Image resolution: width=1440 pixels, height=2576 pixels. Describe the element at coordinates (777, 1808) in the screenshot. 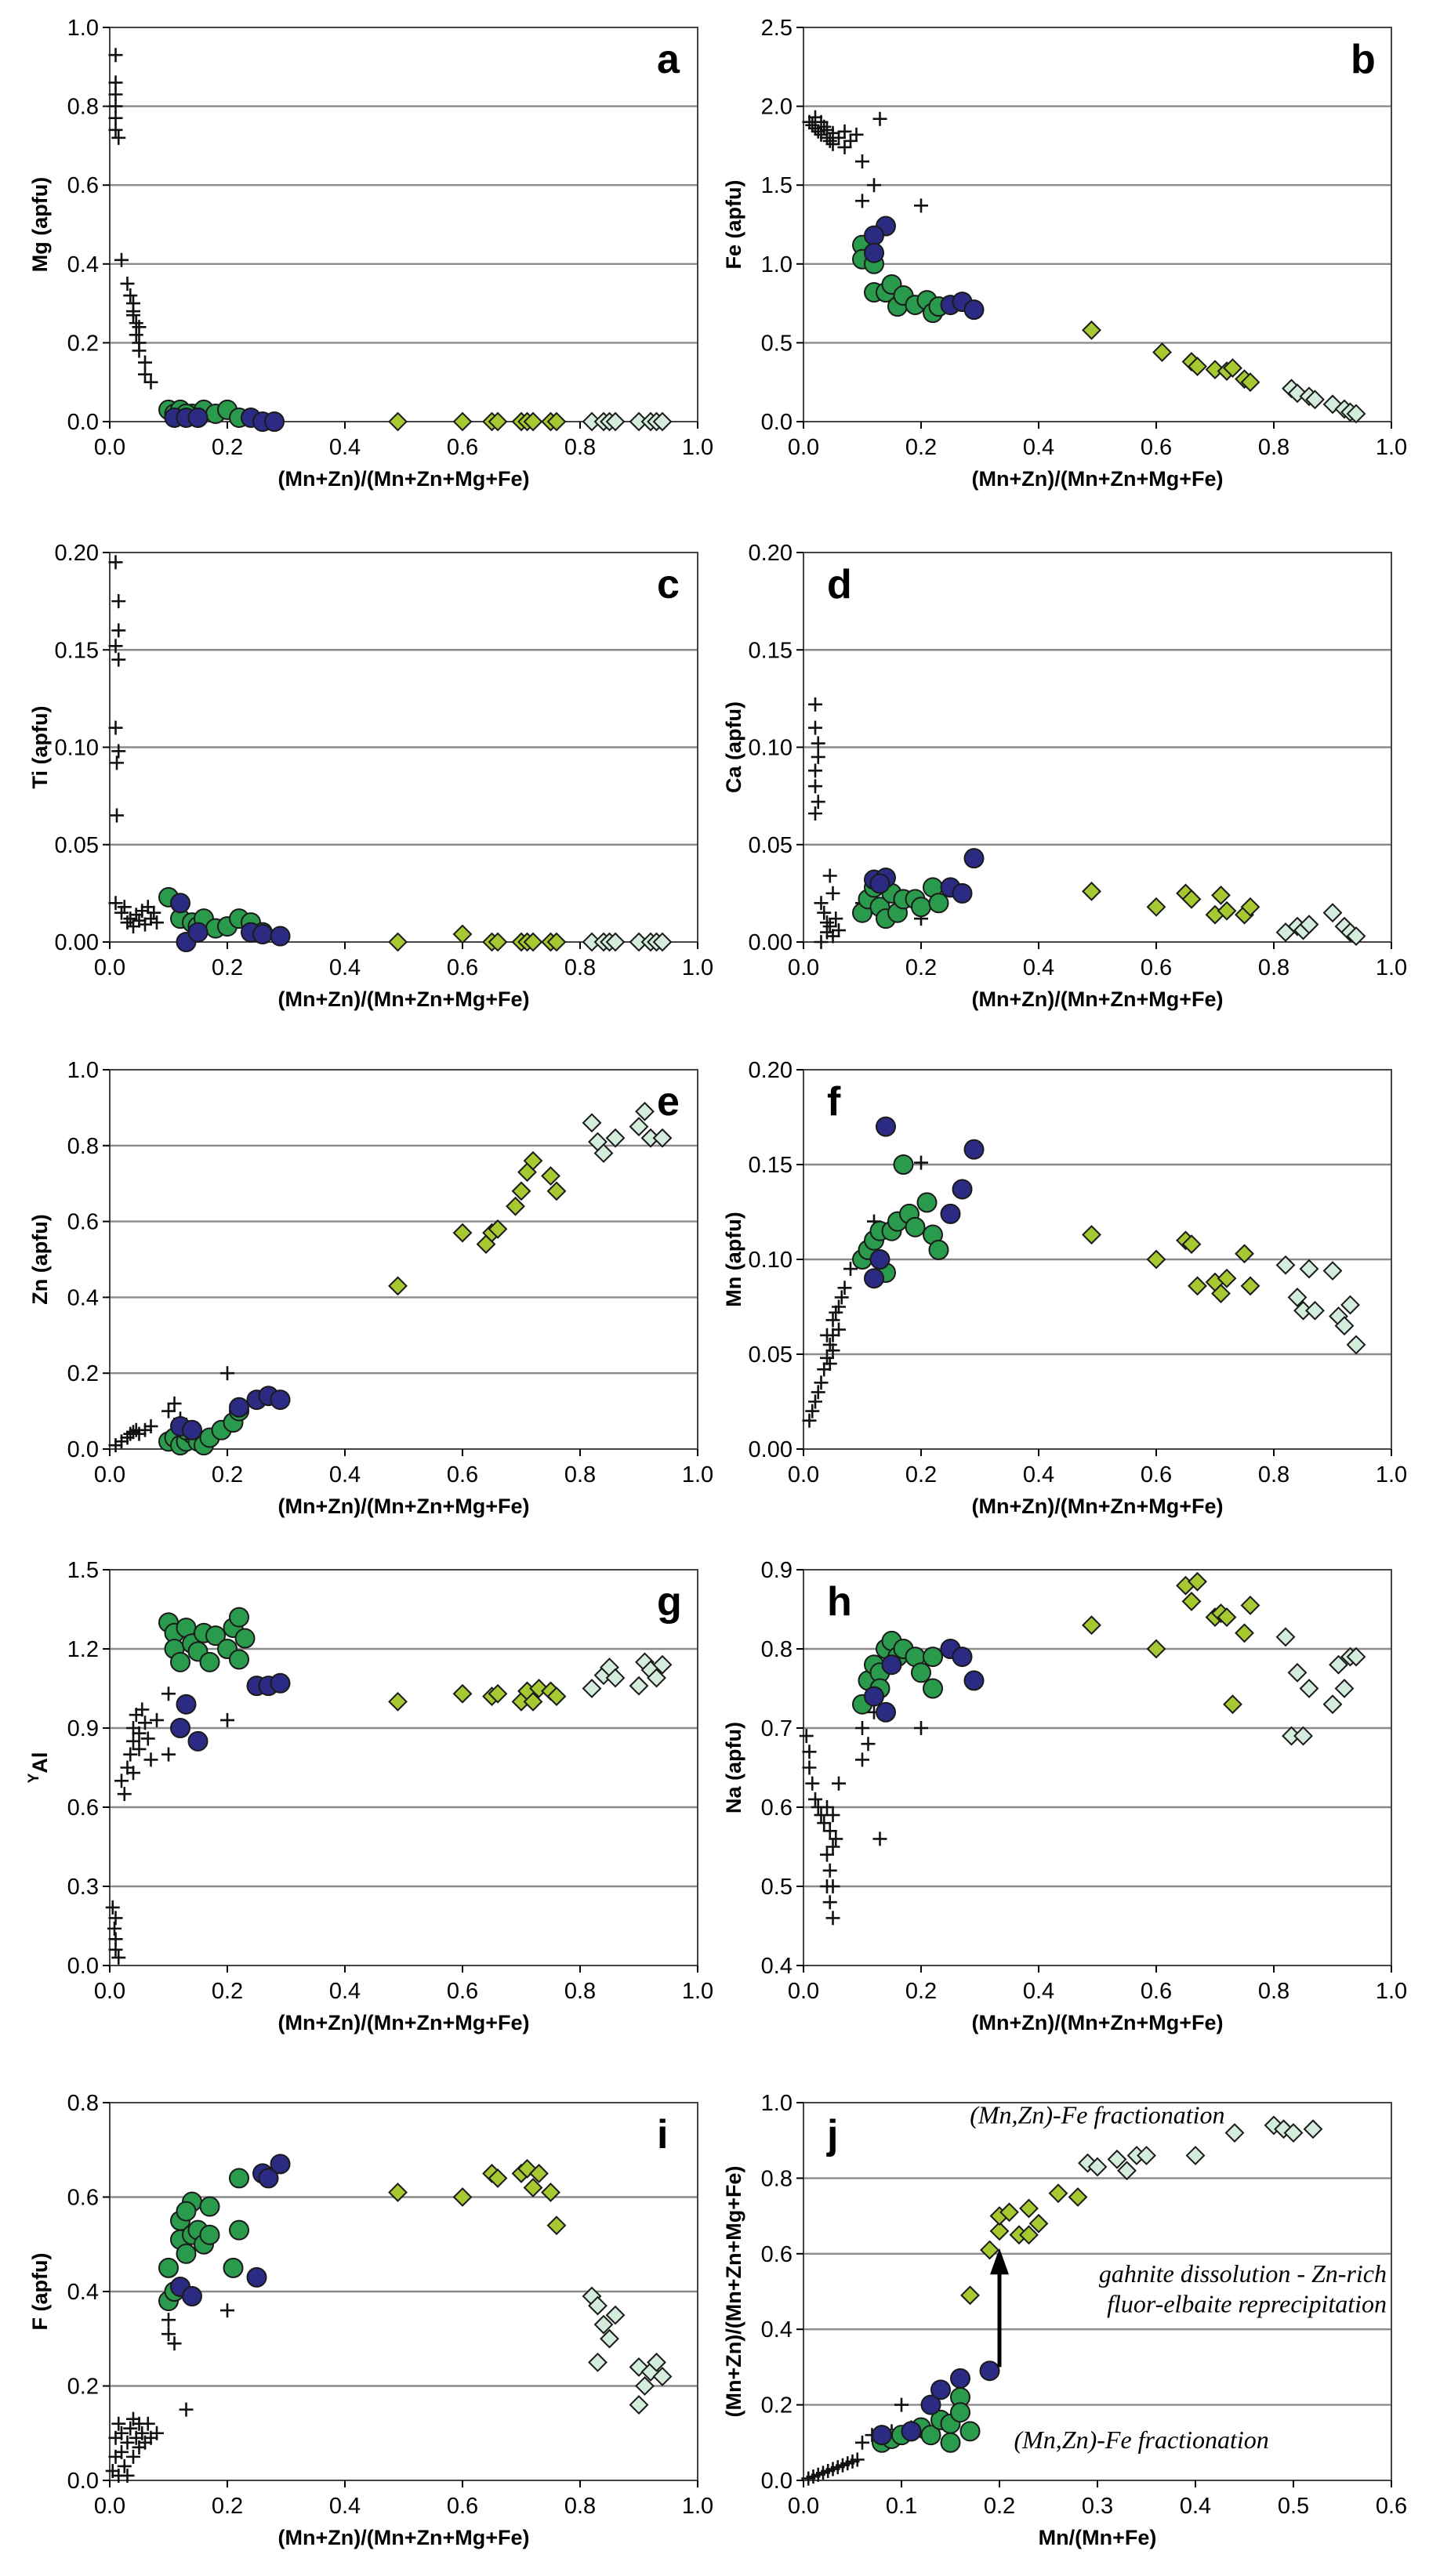

I see `y-tick-label: 0.6` at that location.